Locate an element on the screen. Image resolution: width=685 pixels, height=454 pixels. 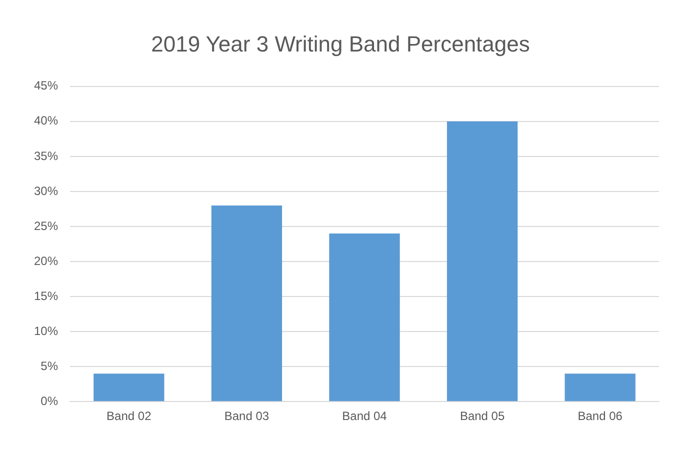
x-tick-label: Band 05 is located at coordinates (482, 416).